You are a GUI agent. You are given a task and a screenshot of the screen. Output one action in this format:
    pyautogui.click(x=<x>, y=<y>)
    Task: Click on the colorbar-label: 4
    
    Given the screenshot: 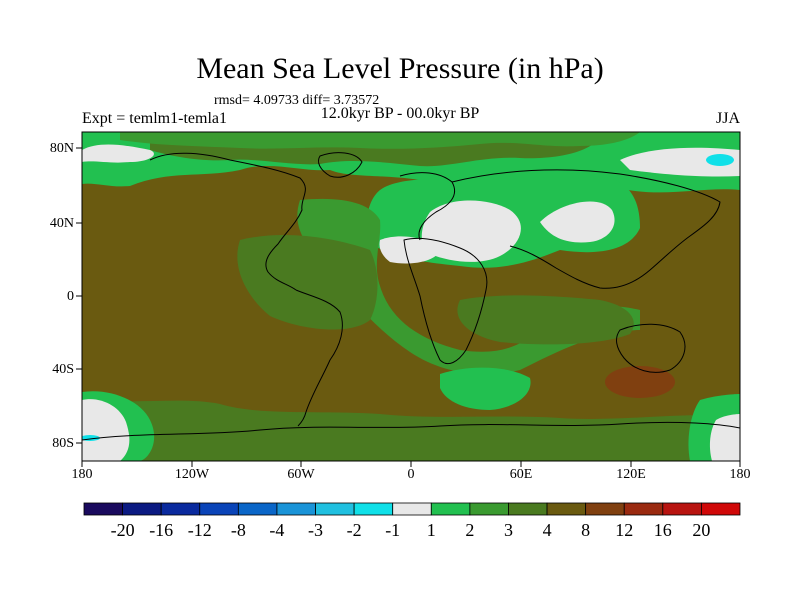 What is the action you would take?
    pyautogui.click(x=547, y=530)
    